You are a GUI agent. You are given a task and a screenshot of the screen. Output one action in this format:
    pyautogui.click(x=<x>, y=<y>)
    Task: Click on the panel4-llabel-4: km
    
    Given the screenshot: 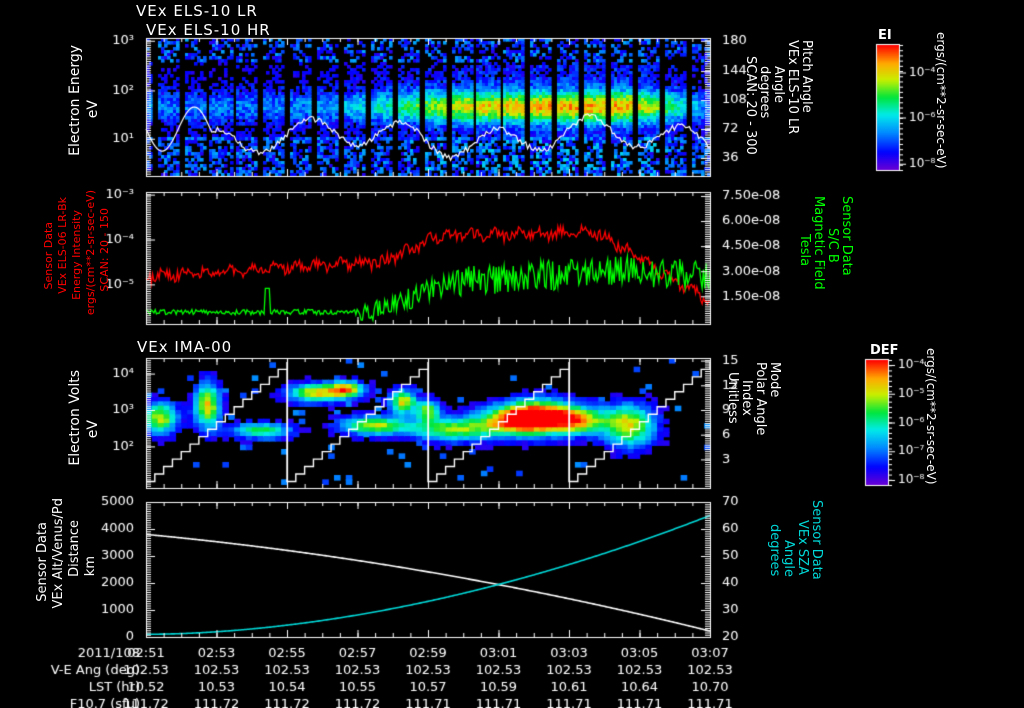 What is the action you would take?
    pyautogui.click(x=90, y=566)
    